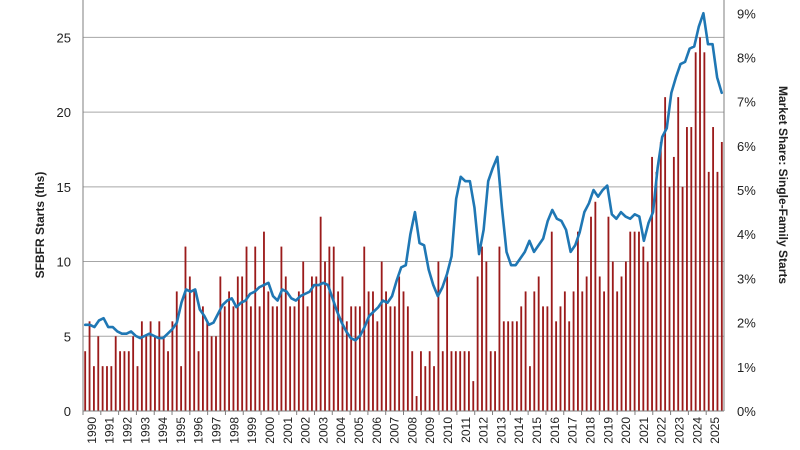  What do you see at coordinates (67, 411) in the screenshot?
I see `left-tick-label: 0` at bounding box center [67, 411].